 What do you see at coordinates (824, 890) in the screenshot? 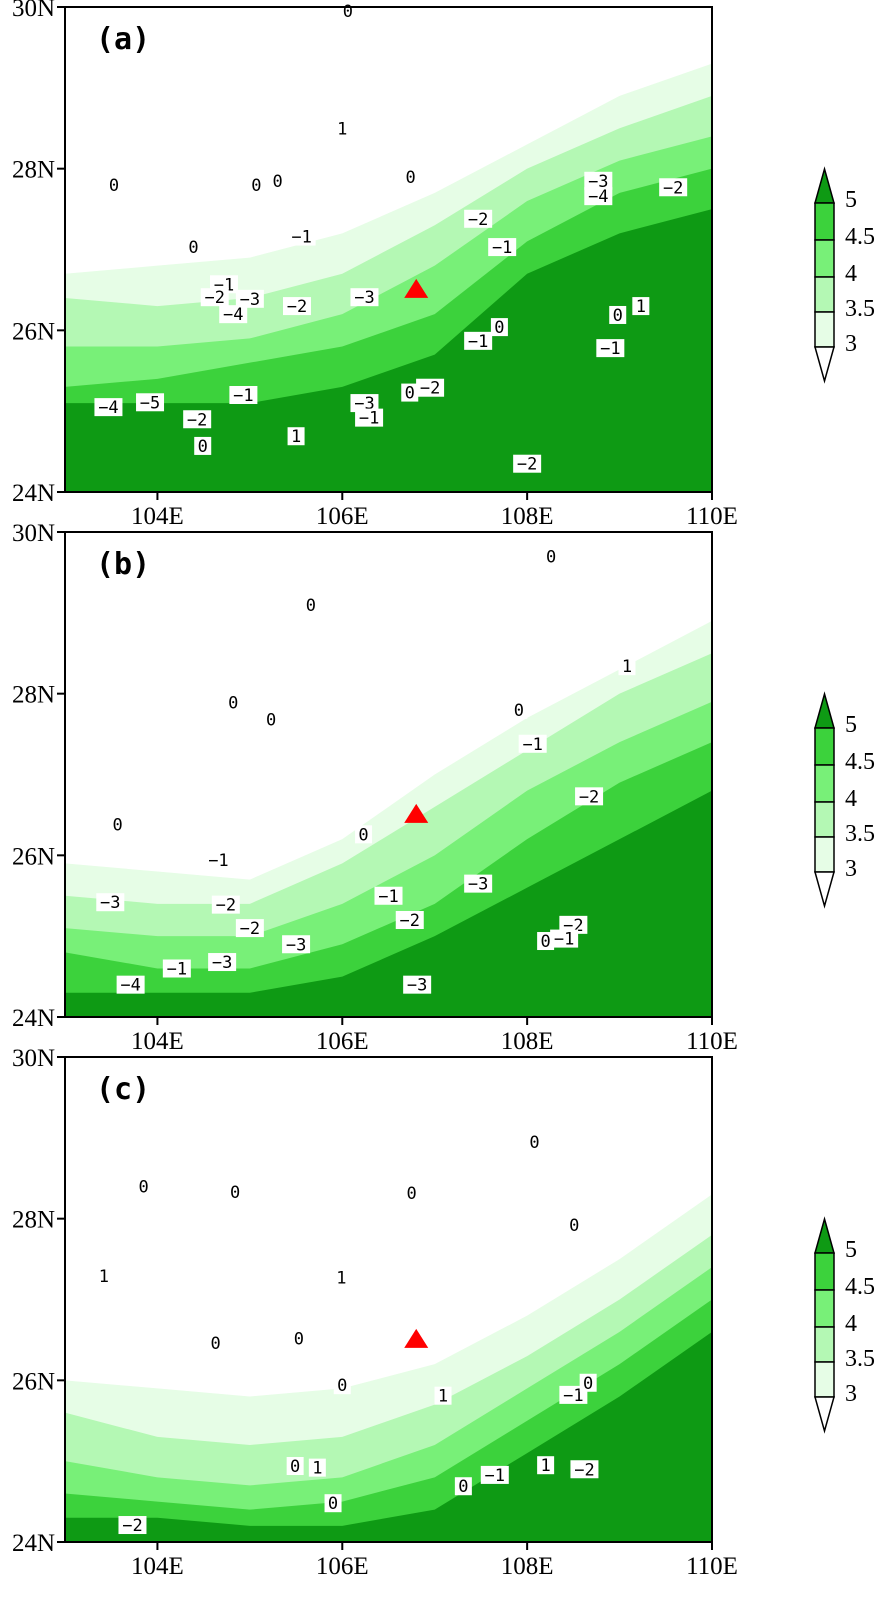
I see `colorbar-lower-triangle` at bounding box center [824, 890].